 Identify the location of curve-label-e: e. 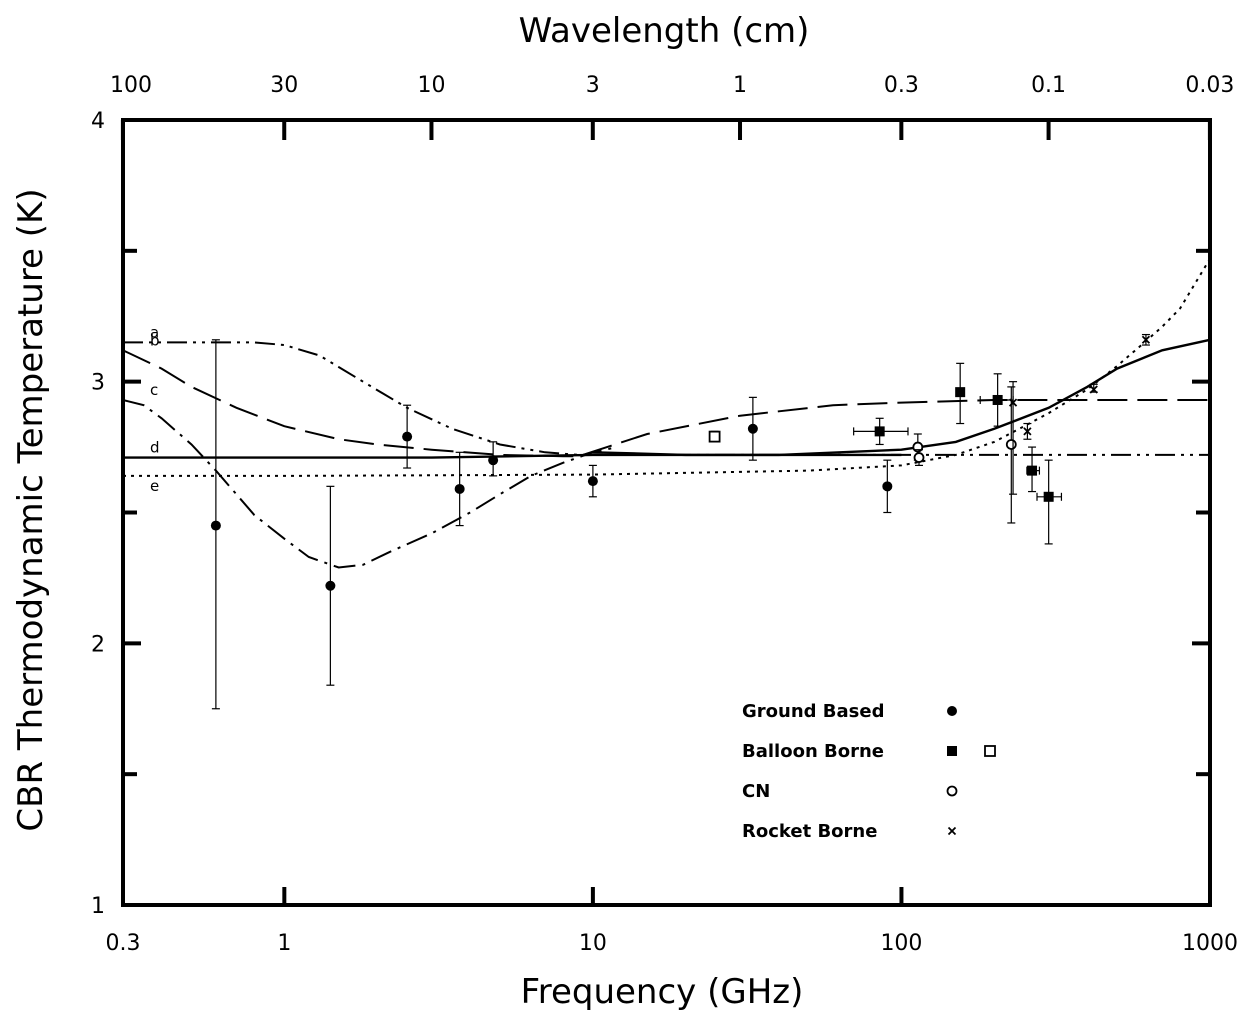
(154, 486).